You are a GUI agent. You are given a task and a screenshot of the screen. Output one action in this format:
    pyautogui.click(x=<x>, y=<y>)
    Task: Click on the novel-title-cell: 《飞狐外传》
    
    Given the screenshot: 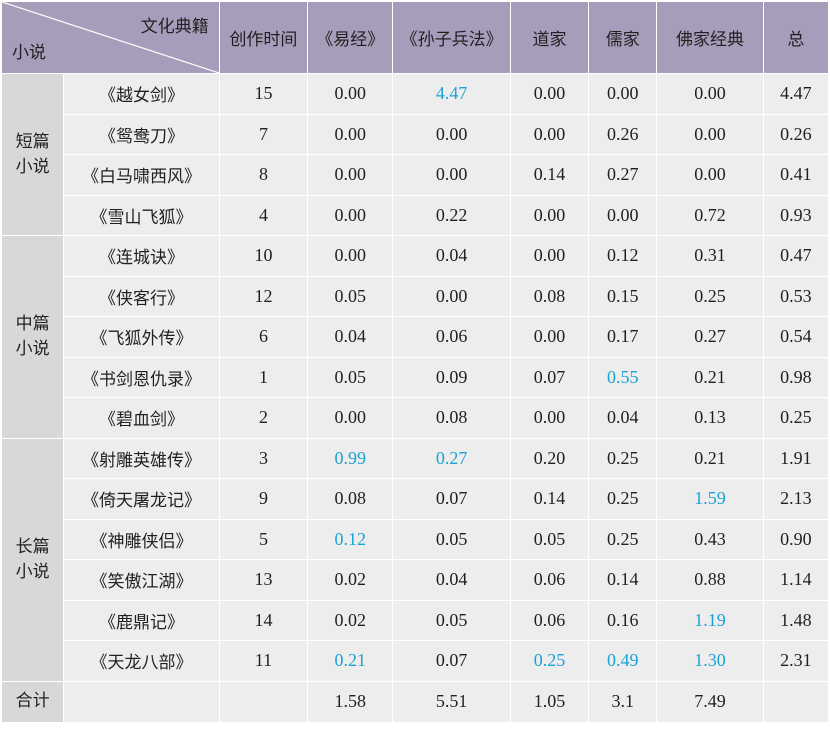 What is the action you would take?
    pyautogui.click(x=141, y=337)
    